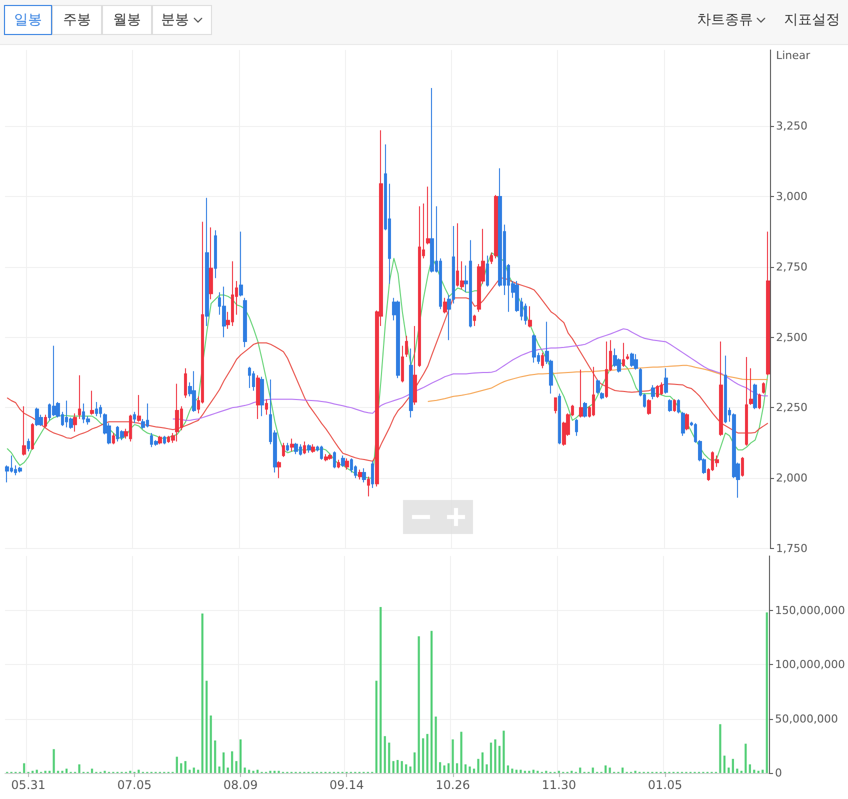 The width and height of the screenshot is (848, 799). I want to click on x-tick-label: 11.30, so click(559, 785).